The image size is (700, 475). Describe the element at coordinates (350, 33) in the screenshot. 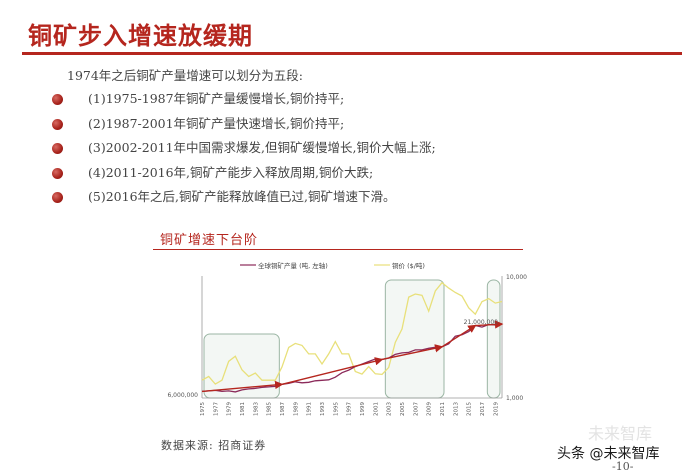

I see `title-bar: 铜矿步入增速放缓期` at that location.